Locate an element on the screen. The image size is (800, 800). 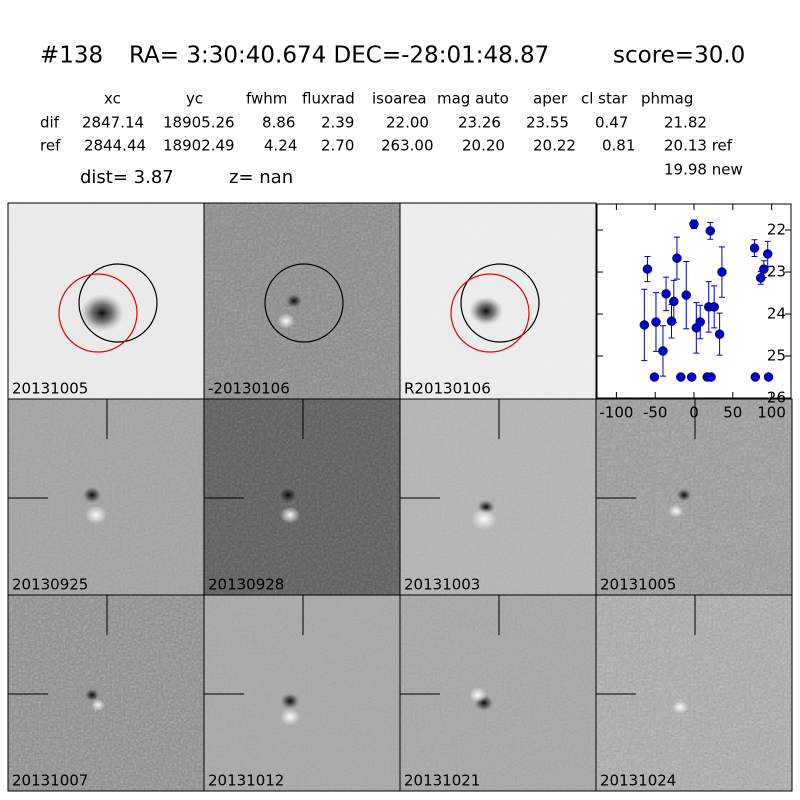
dist: dist= 3.87 is located at coordinates (127, 177).